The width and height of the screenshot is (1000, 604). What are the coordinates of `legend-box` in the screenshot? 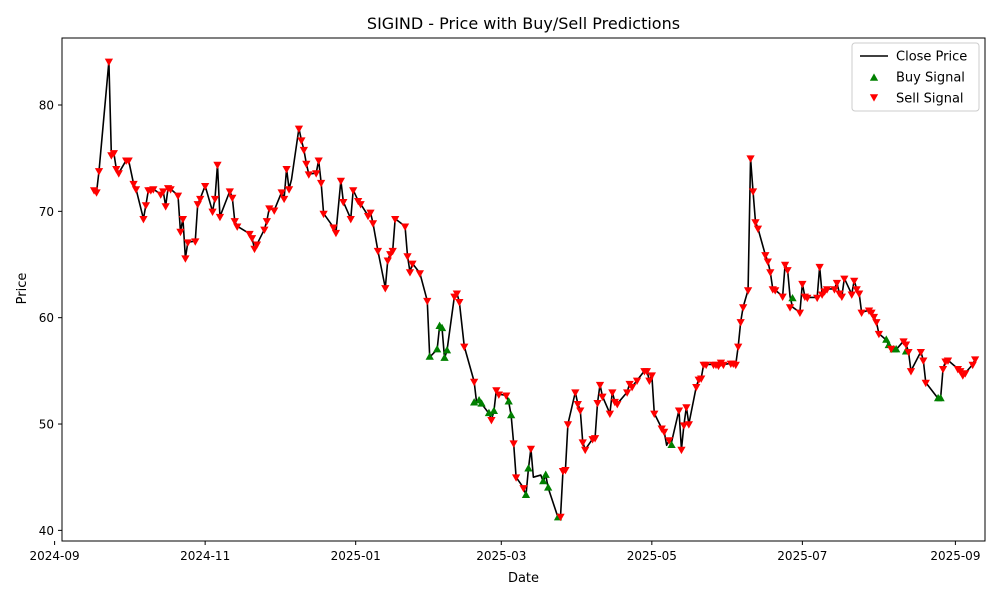 It's located at (915, 77).